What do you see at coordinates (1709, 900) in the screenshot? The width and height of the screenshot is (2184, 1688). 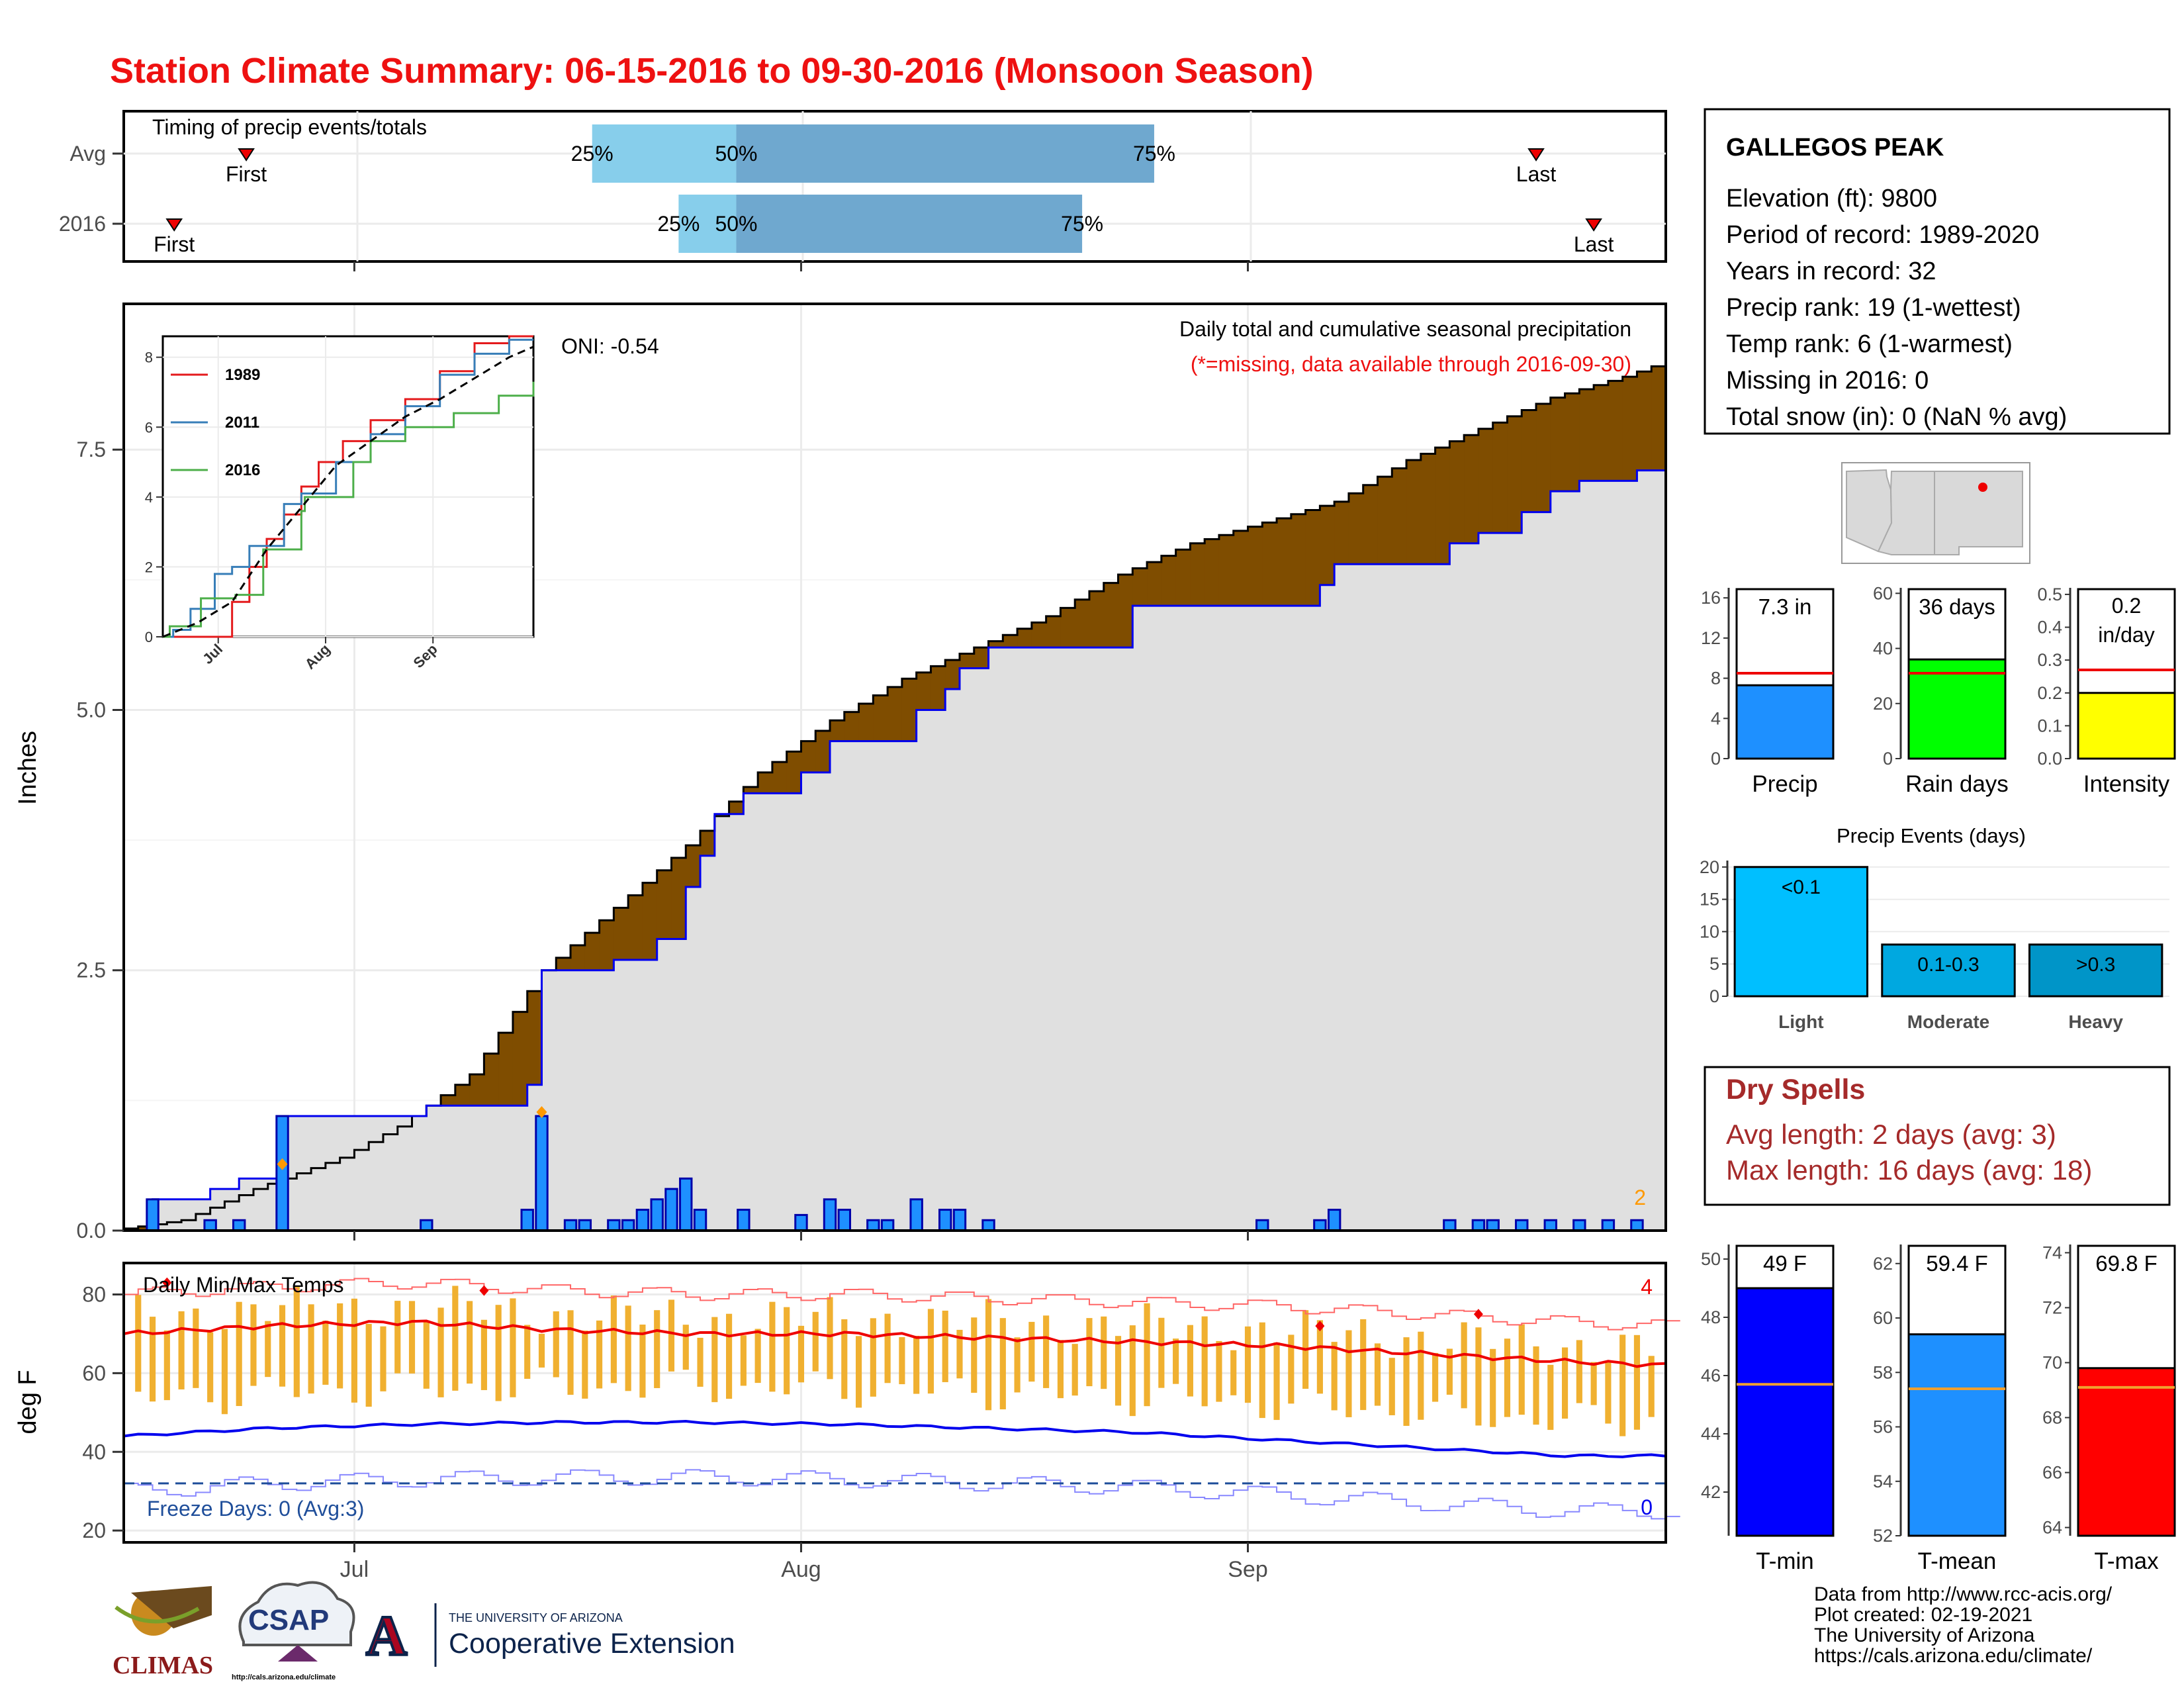 I see `events-y-tick-label: 15` at bounding box center [1709, 900].